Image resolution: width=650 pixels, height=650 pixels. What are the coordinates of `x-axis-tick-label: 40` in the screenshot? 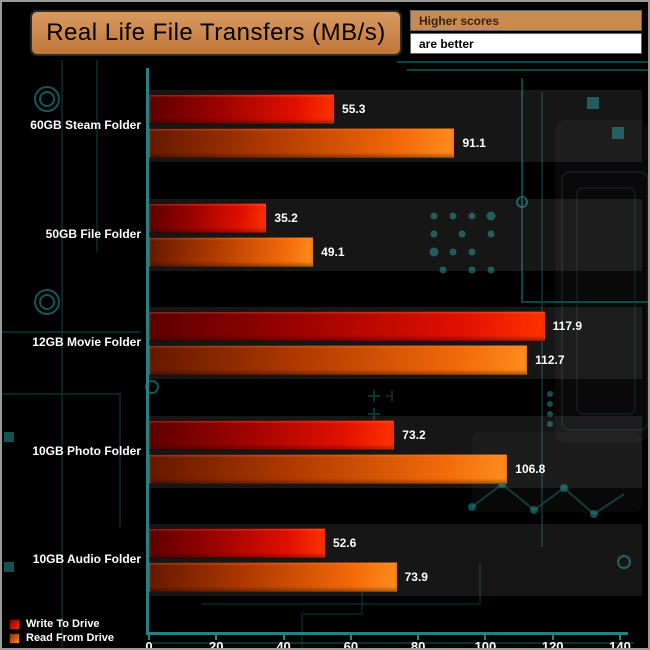 It's located at (283, 644).